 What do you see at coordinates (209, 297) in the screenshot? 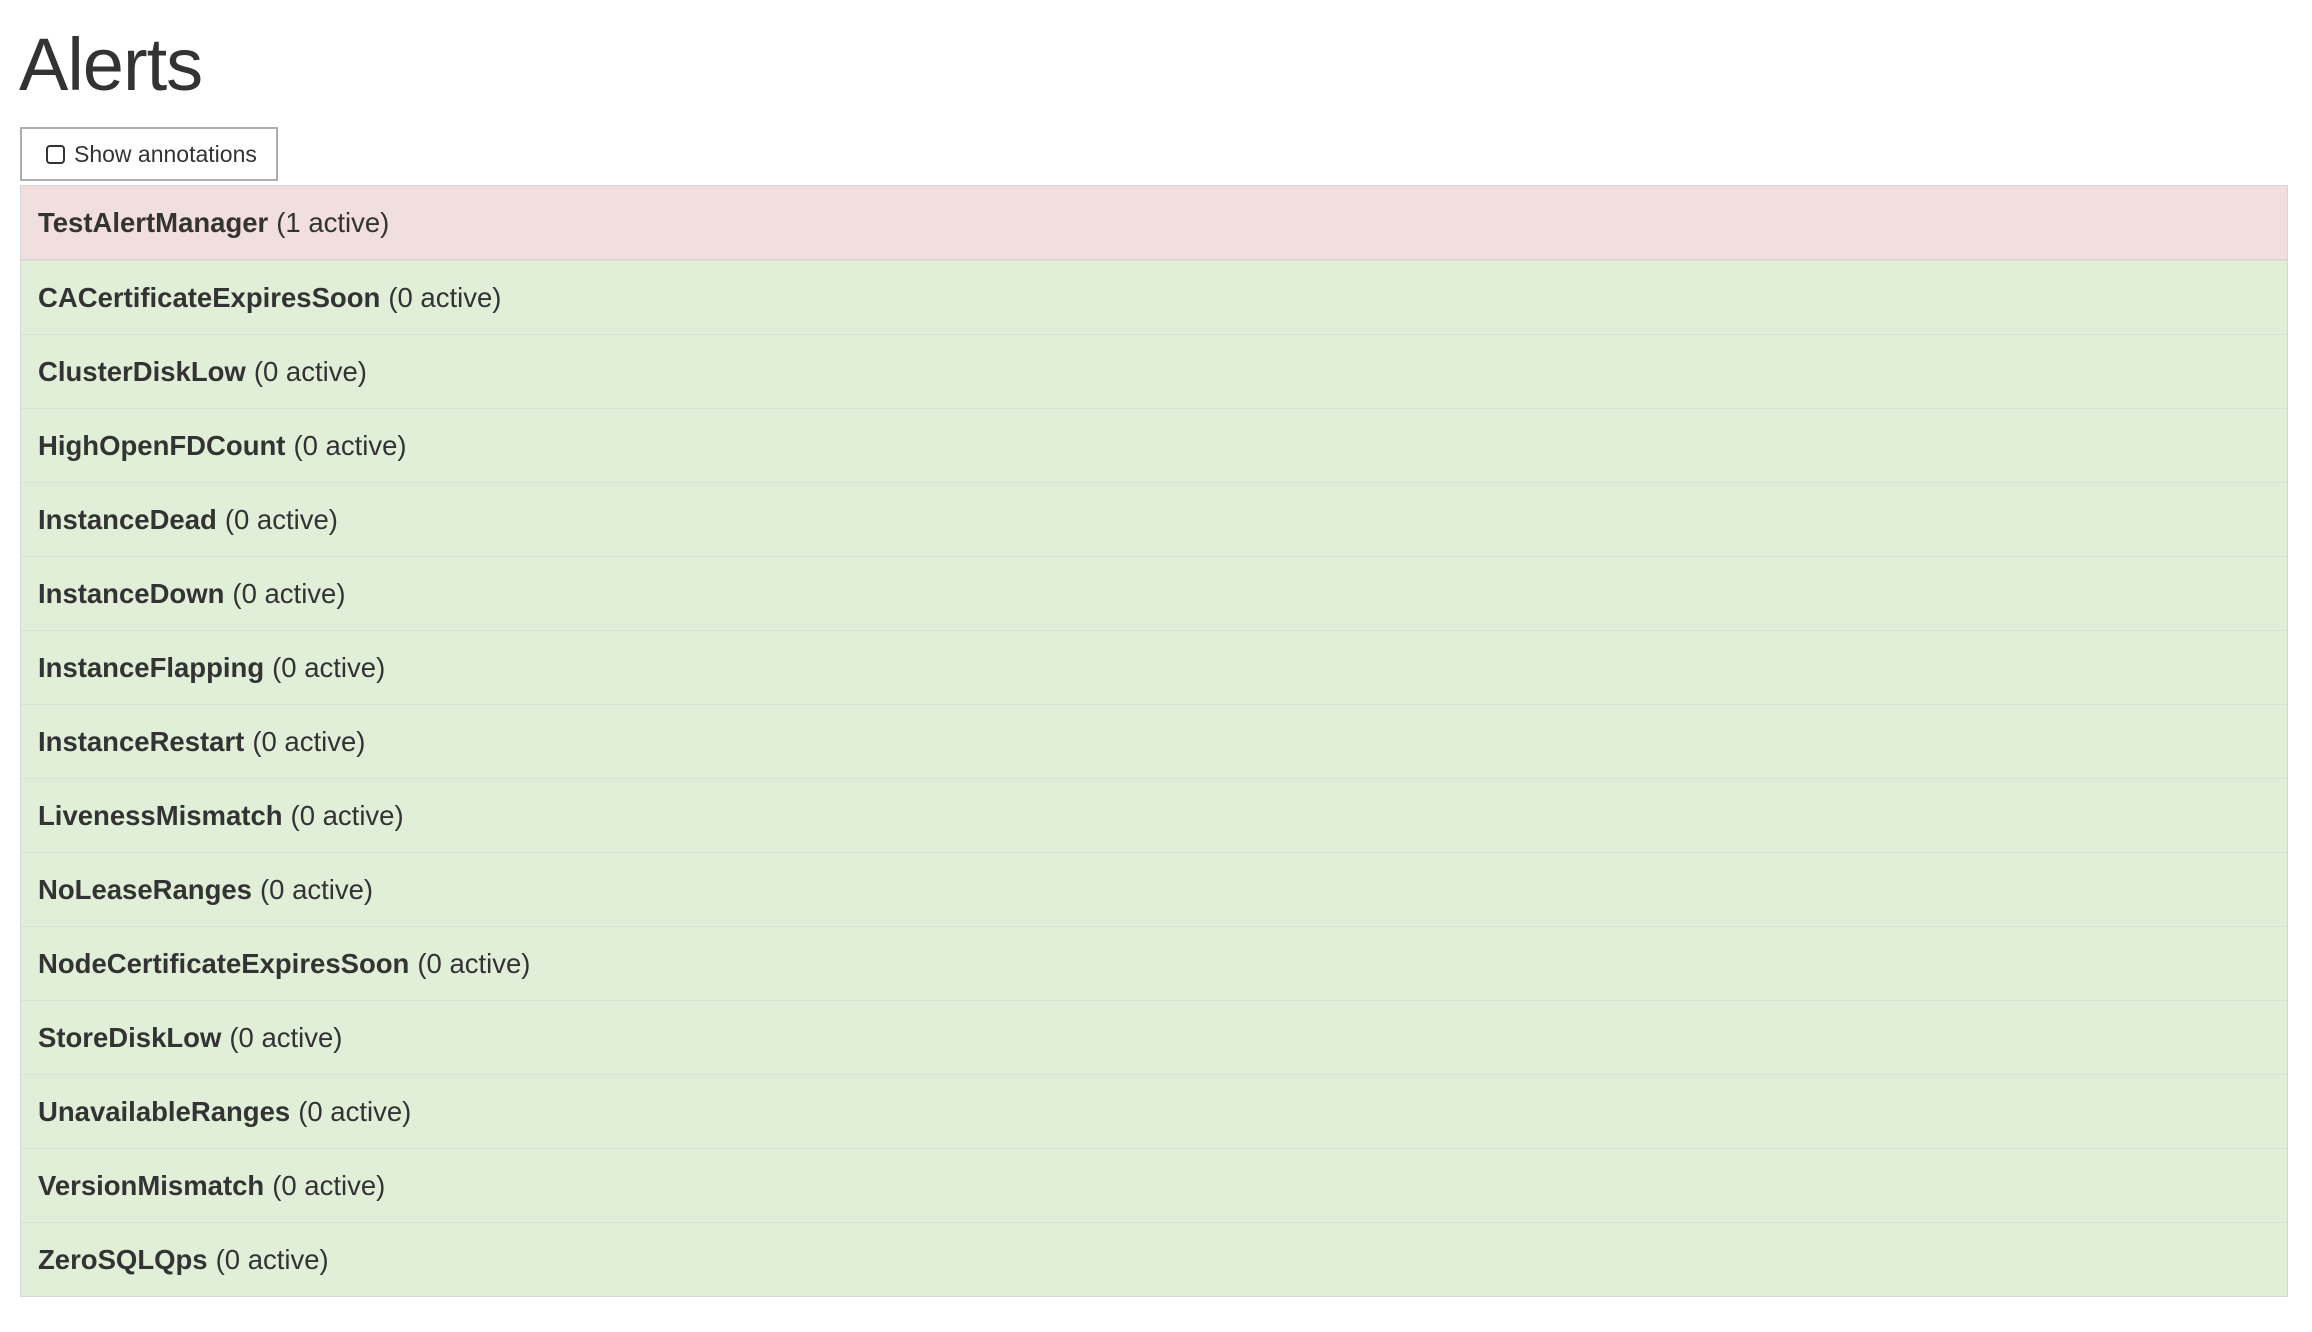
I see `alert-name: CACertificateExpiresSoon` at bounding box center [209, 297].